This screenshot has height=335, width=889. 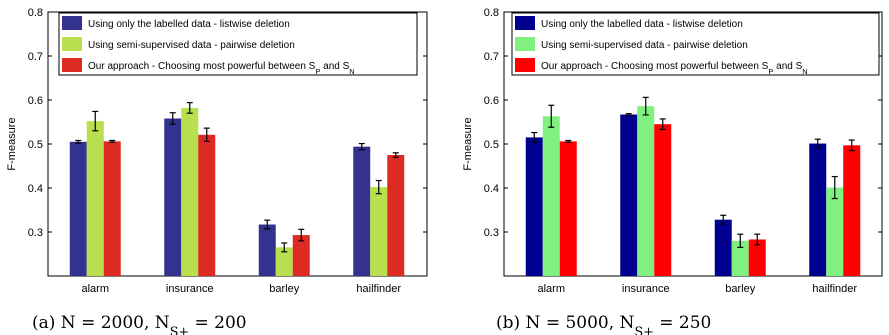 What do you see at coordinates (139, 324) in the screenshot?
I see `chart-caption: (a) N = 2000, NS+ = 200` at bounding box center [139, 324].